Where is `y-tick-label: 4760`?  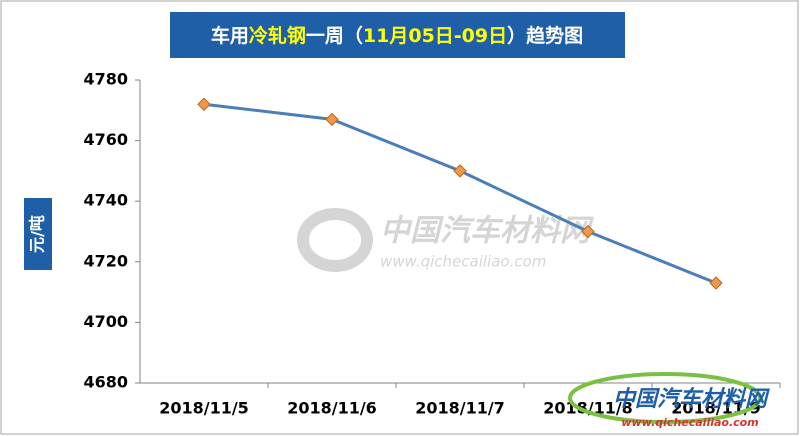 y-tick-label: 4760 is located at coordinates (105, 139).